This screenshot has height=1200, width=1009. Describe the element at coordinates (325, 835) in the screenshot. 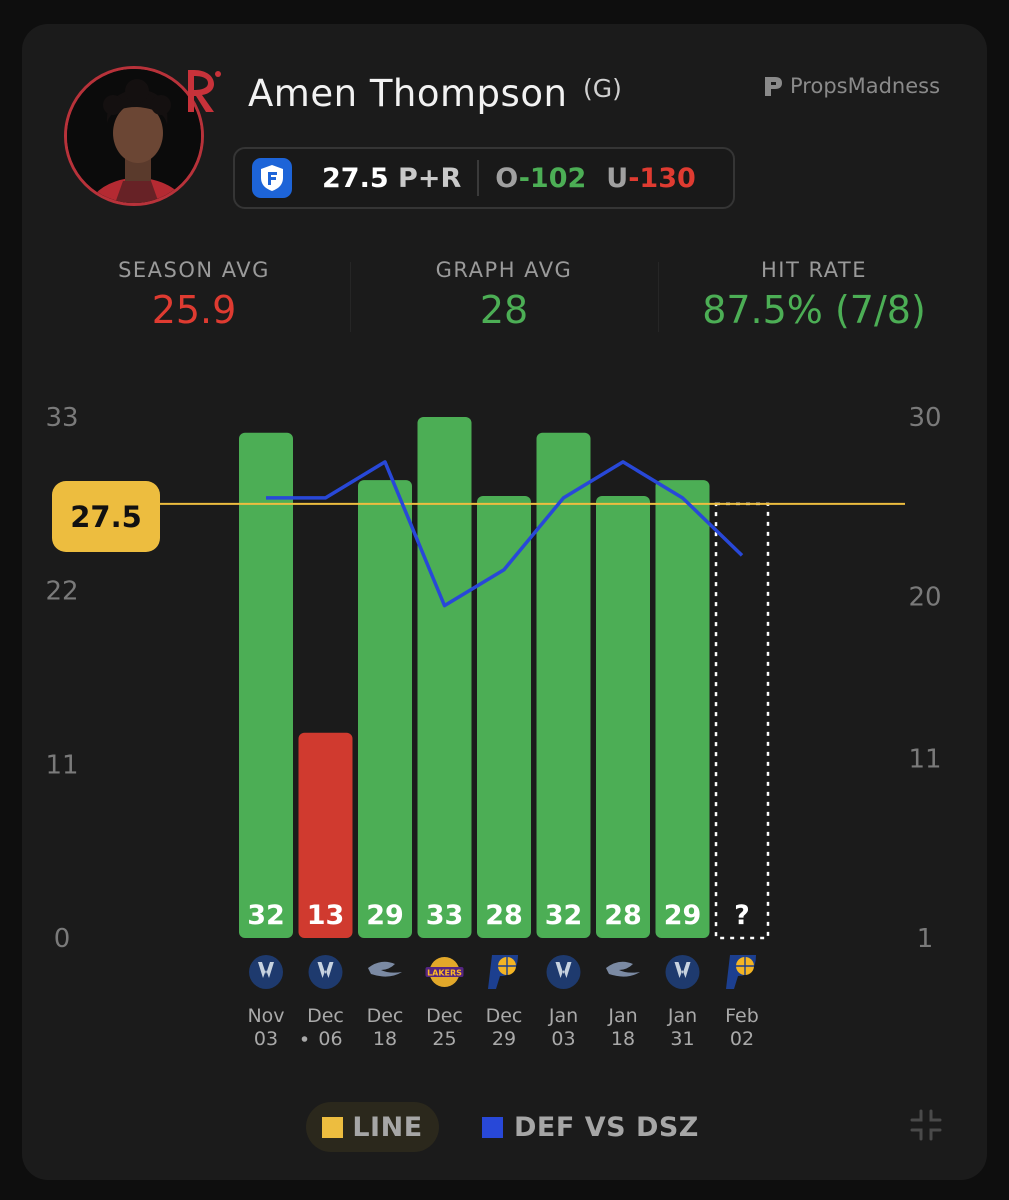

I see `bar-miss` at that location.